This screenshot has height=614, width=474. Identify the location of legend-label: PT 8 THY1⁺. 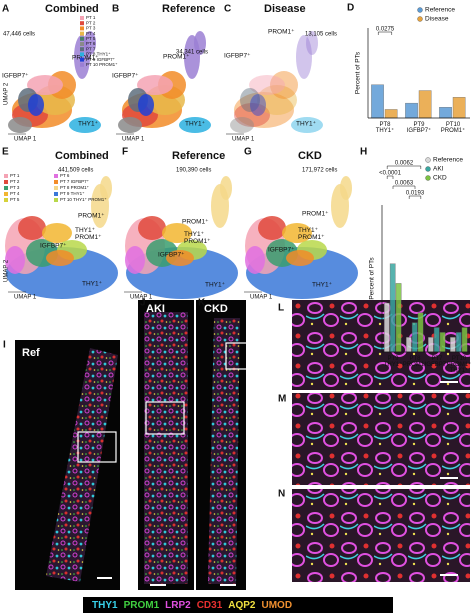
(98, 54).